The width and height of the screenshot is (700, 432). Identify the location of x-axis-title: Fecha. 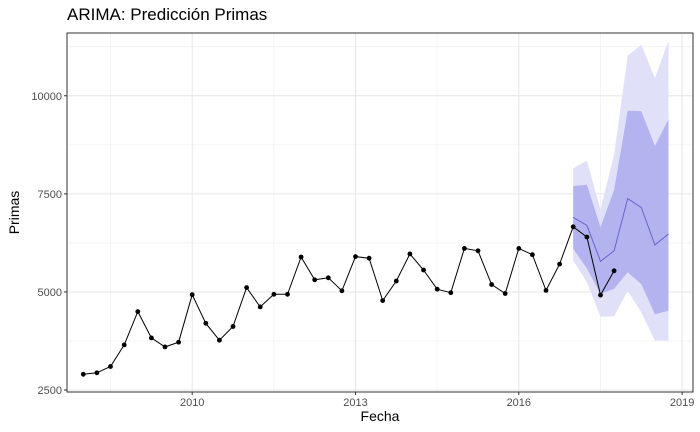
(380, 416).